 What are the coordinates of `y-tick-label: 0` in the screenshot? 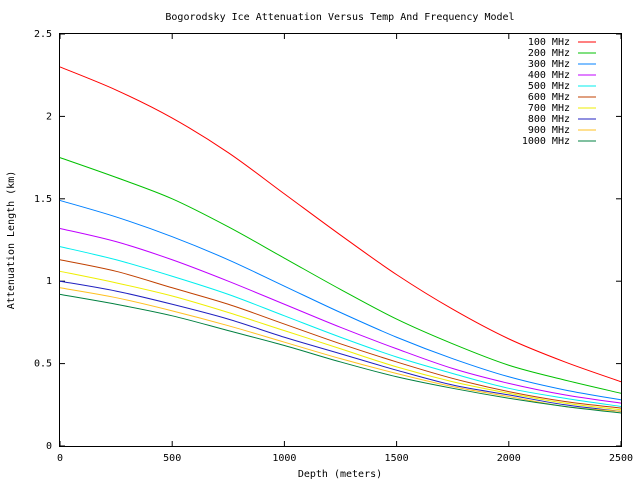 It's located at (49, 446).